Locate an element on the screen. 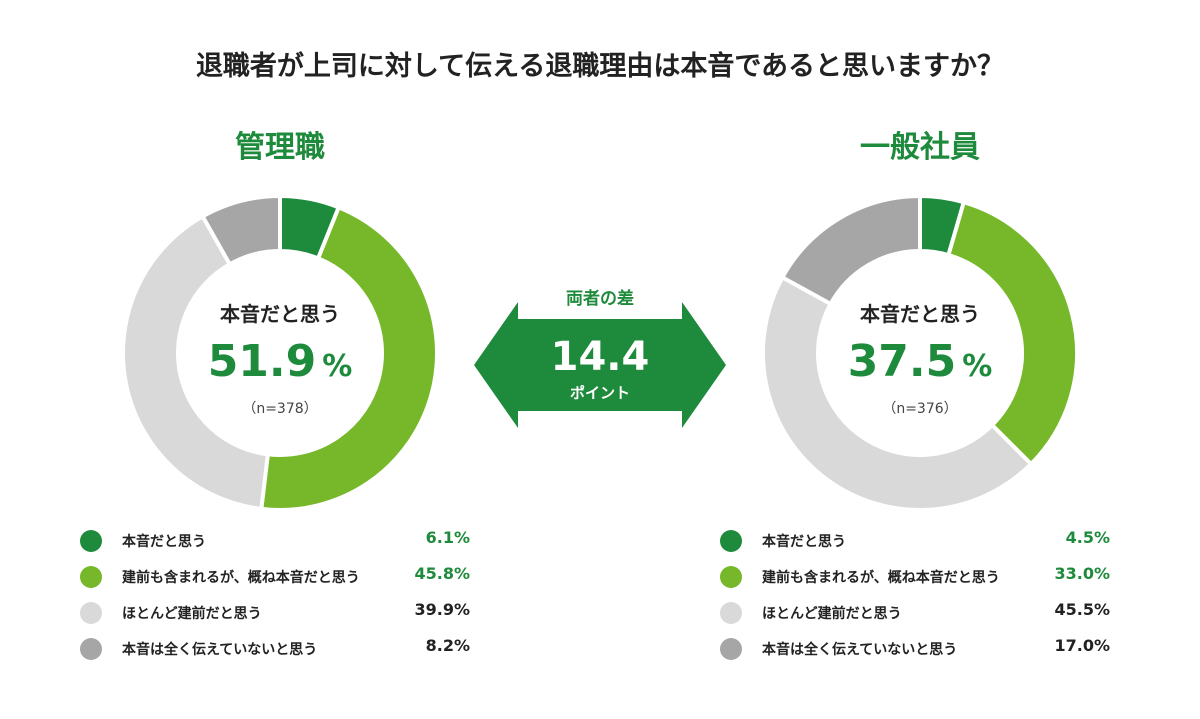 The image size is (1200, 719). difference-label: 両者の差 is located at coordinates (600, 299).